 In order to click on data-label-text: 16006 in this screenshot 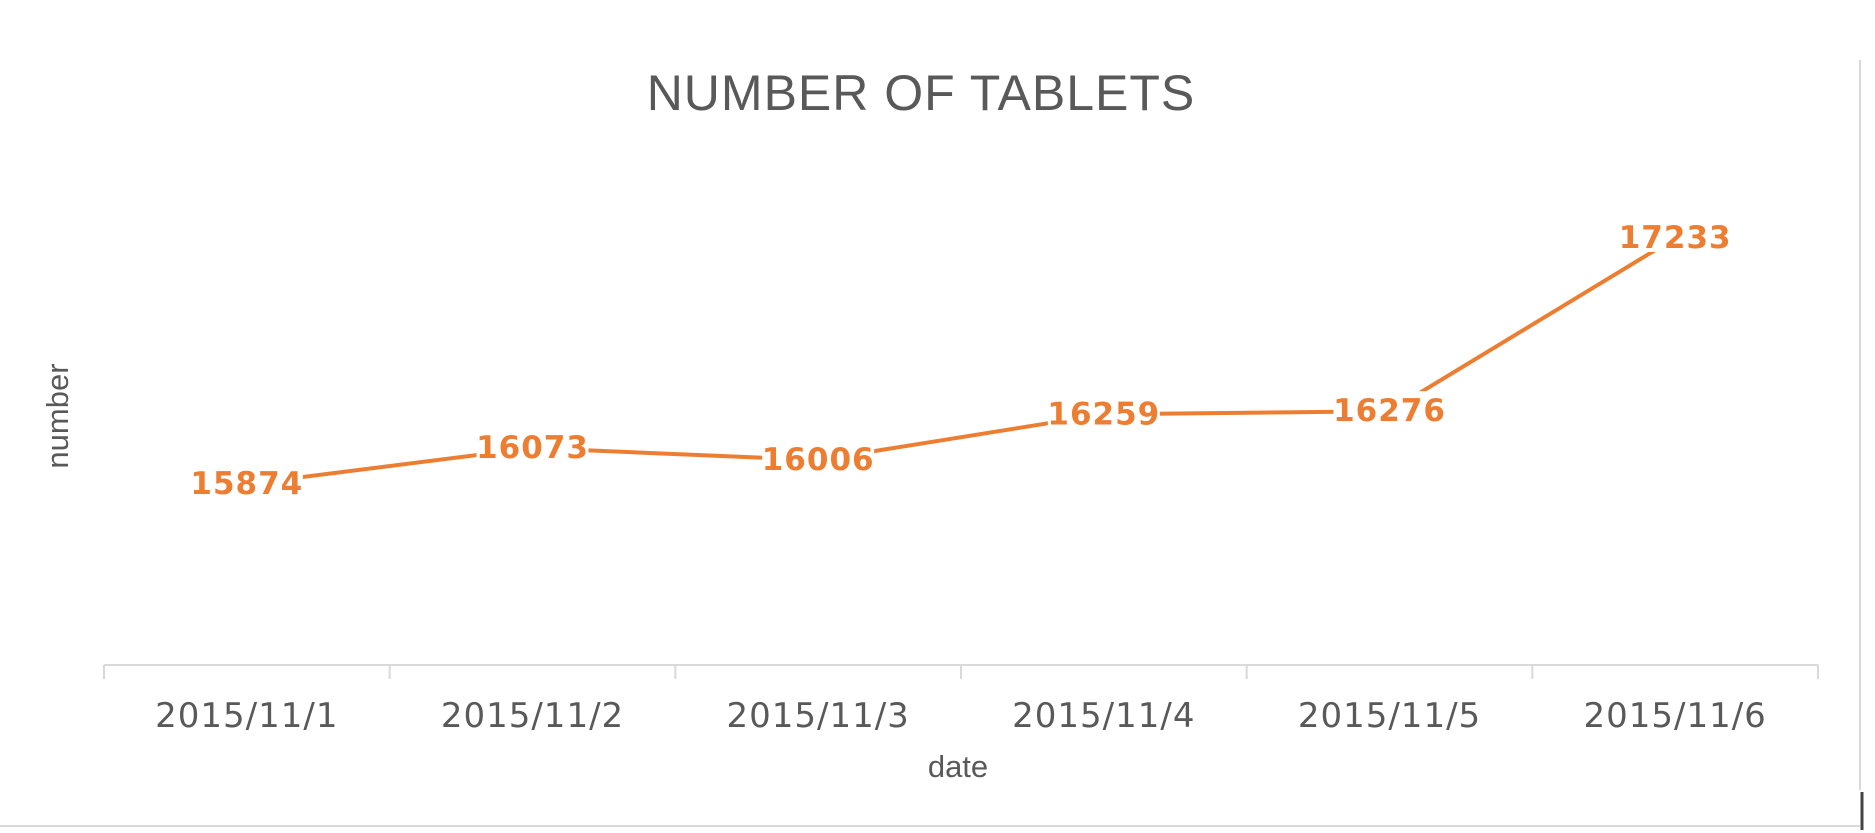, I will do `click(818, 460)`.